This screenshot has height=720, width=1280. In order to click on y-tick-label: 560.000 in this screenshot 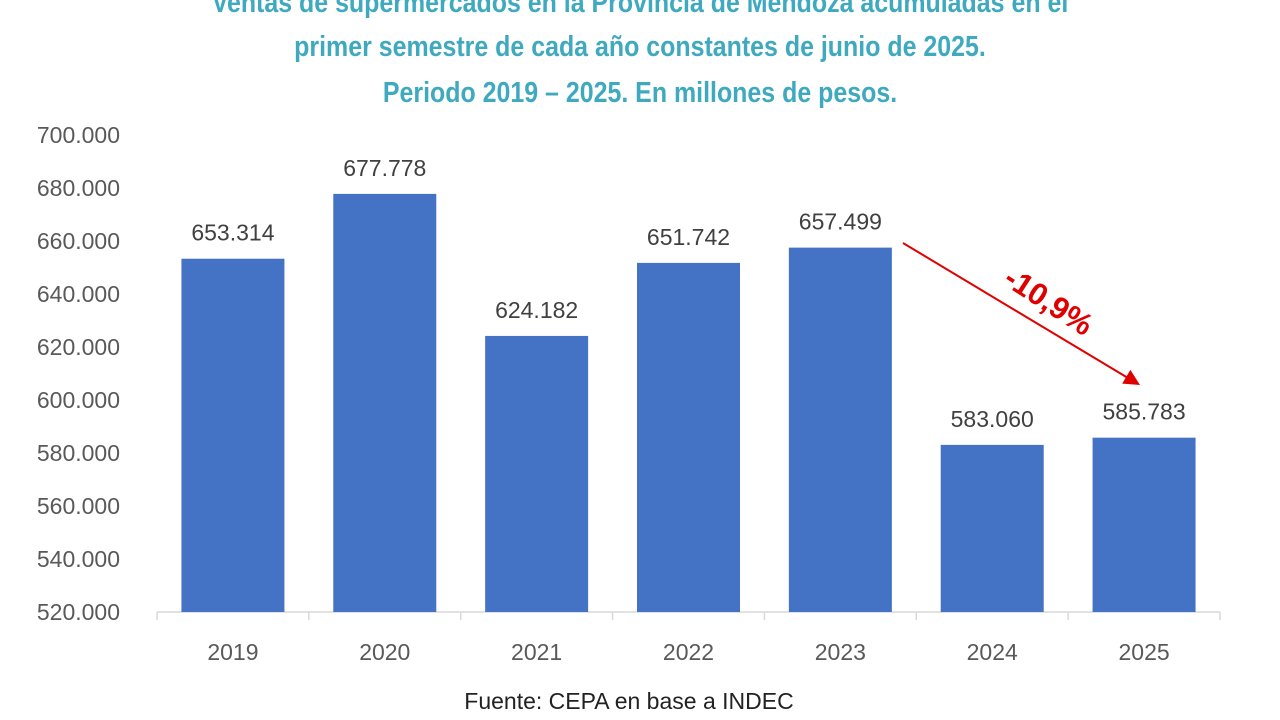, I will do `click(78, 506)`.